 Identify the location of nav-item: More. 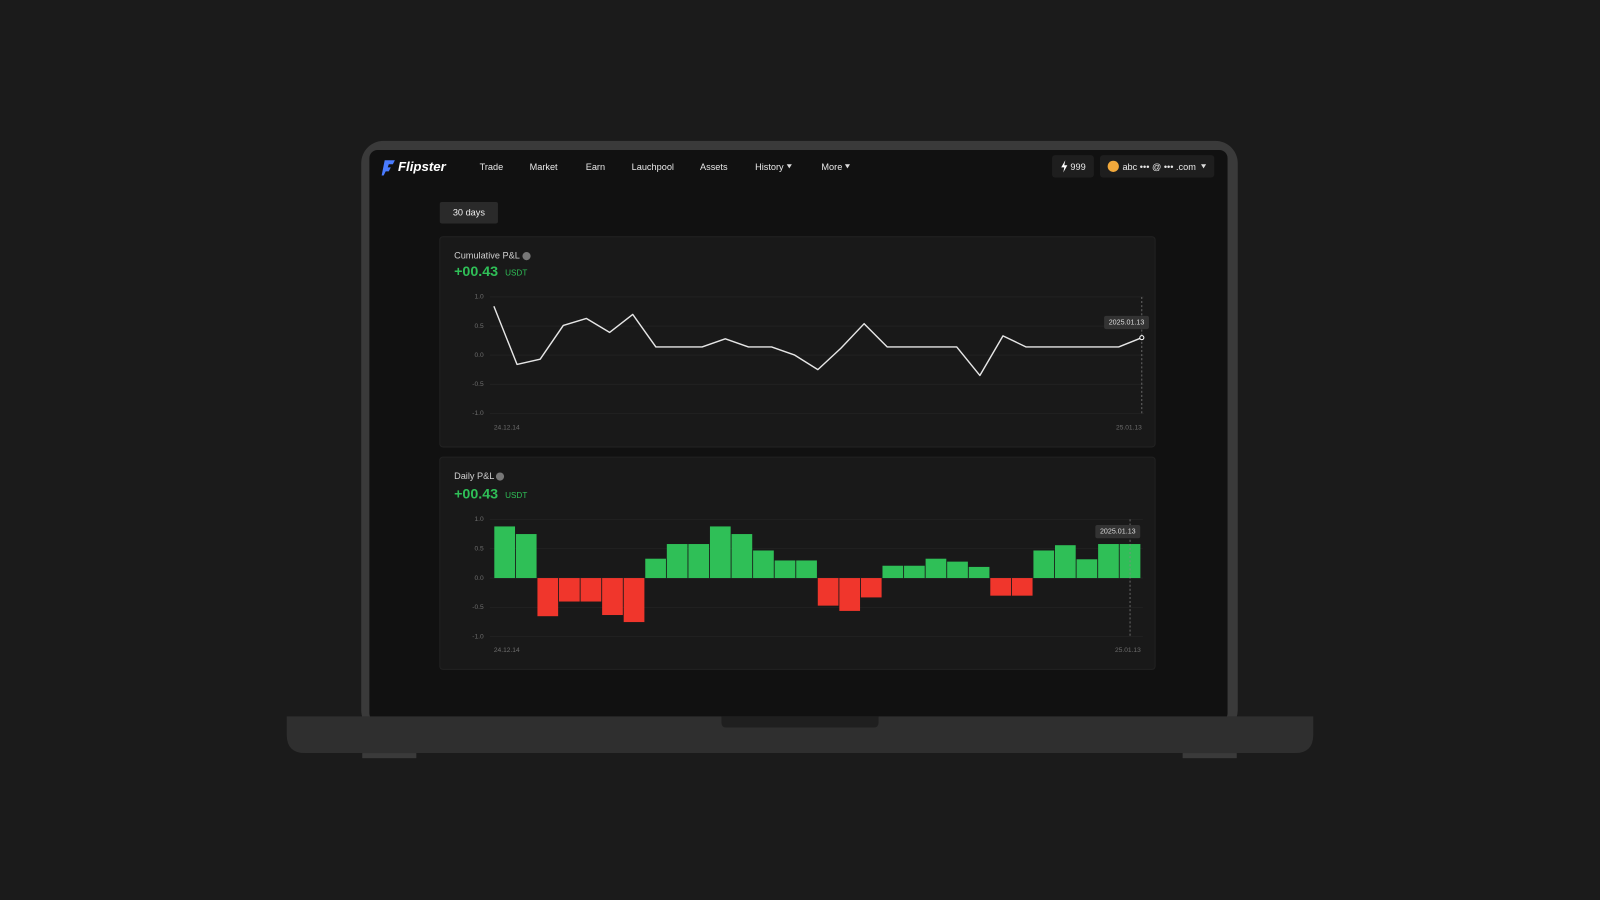
(831, 167).